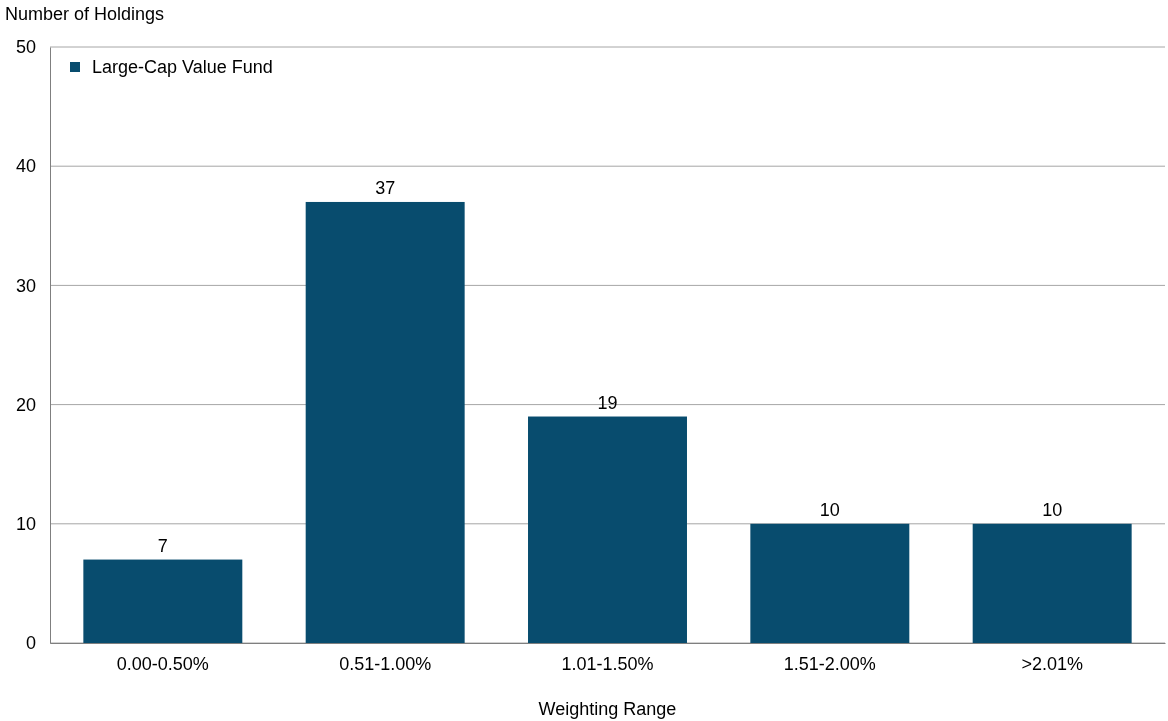  Describe the element at coordinates (25, 166) in the screenshot. I see `y-tick-label: 40` at that location.